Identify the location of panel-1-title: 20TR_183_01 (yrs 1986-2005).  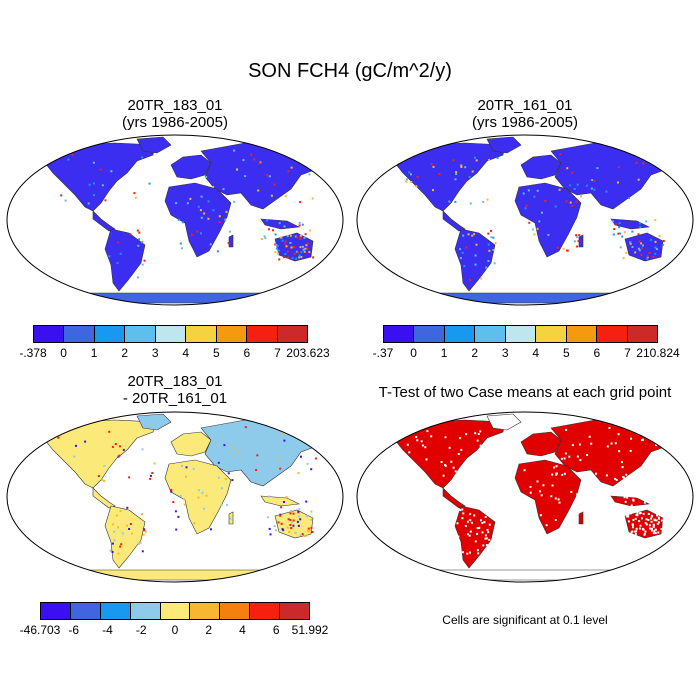
(175, 114).